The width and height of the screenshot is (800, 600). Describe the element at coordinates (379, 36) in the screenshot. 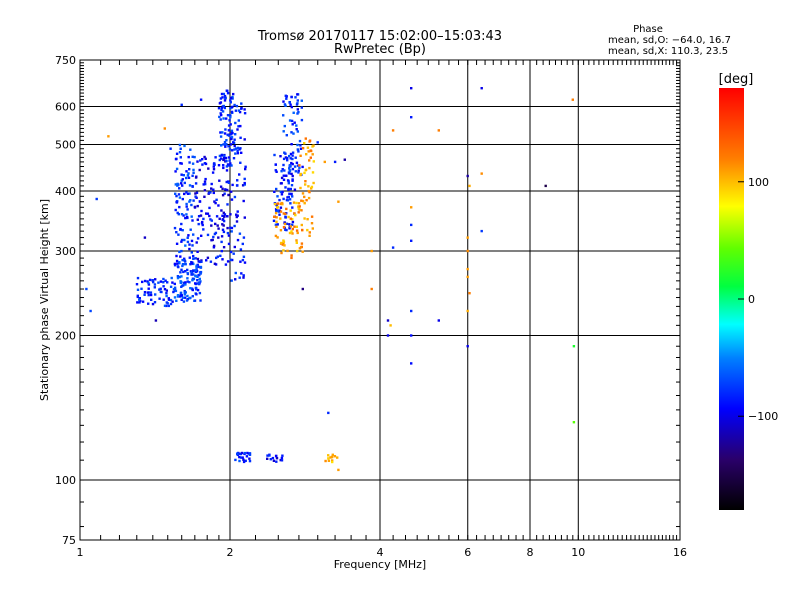

I see `chart-title: Tromsø 20170117 15:02:00–15:03:43` at that location.